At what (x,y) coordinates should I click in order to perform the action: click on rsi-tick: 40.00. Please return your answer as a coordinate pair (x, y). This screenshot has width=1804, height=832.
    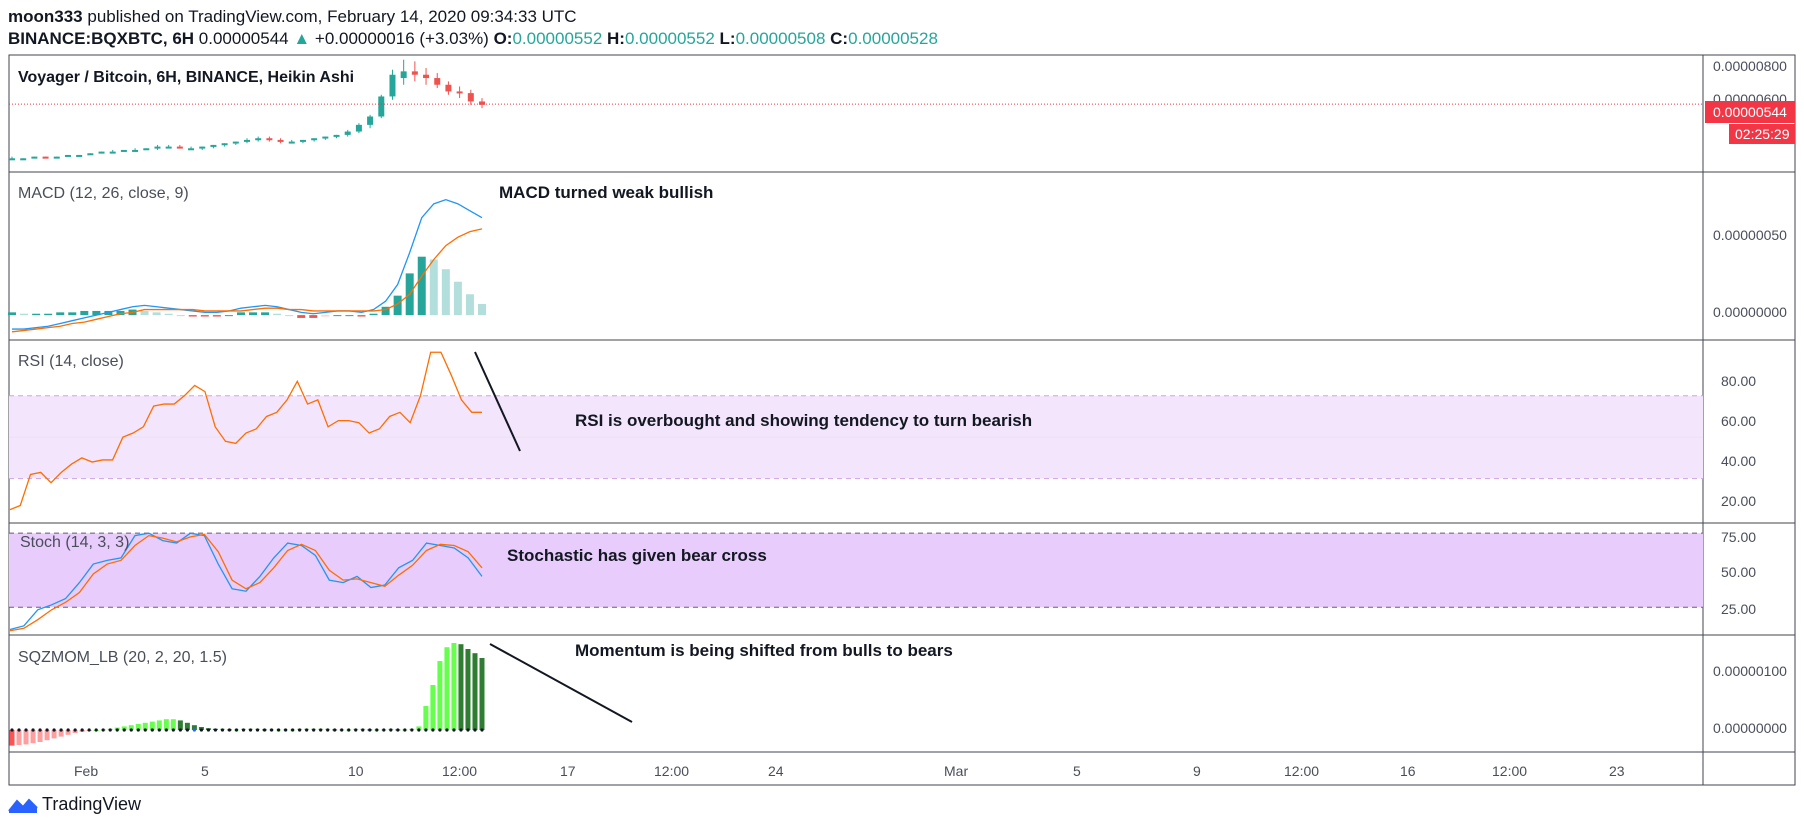
    Looking at the image, I should click on (1738, 461).